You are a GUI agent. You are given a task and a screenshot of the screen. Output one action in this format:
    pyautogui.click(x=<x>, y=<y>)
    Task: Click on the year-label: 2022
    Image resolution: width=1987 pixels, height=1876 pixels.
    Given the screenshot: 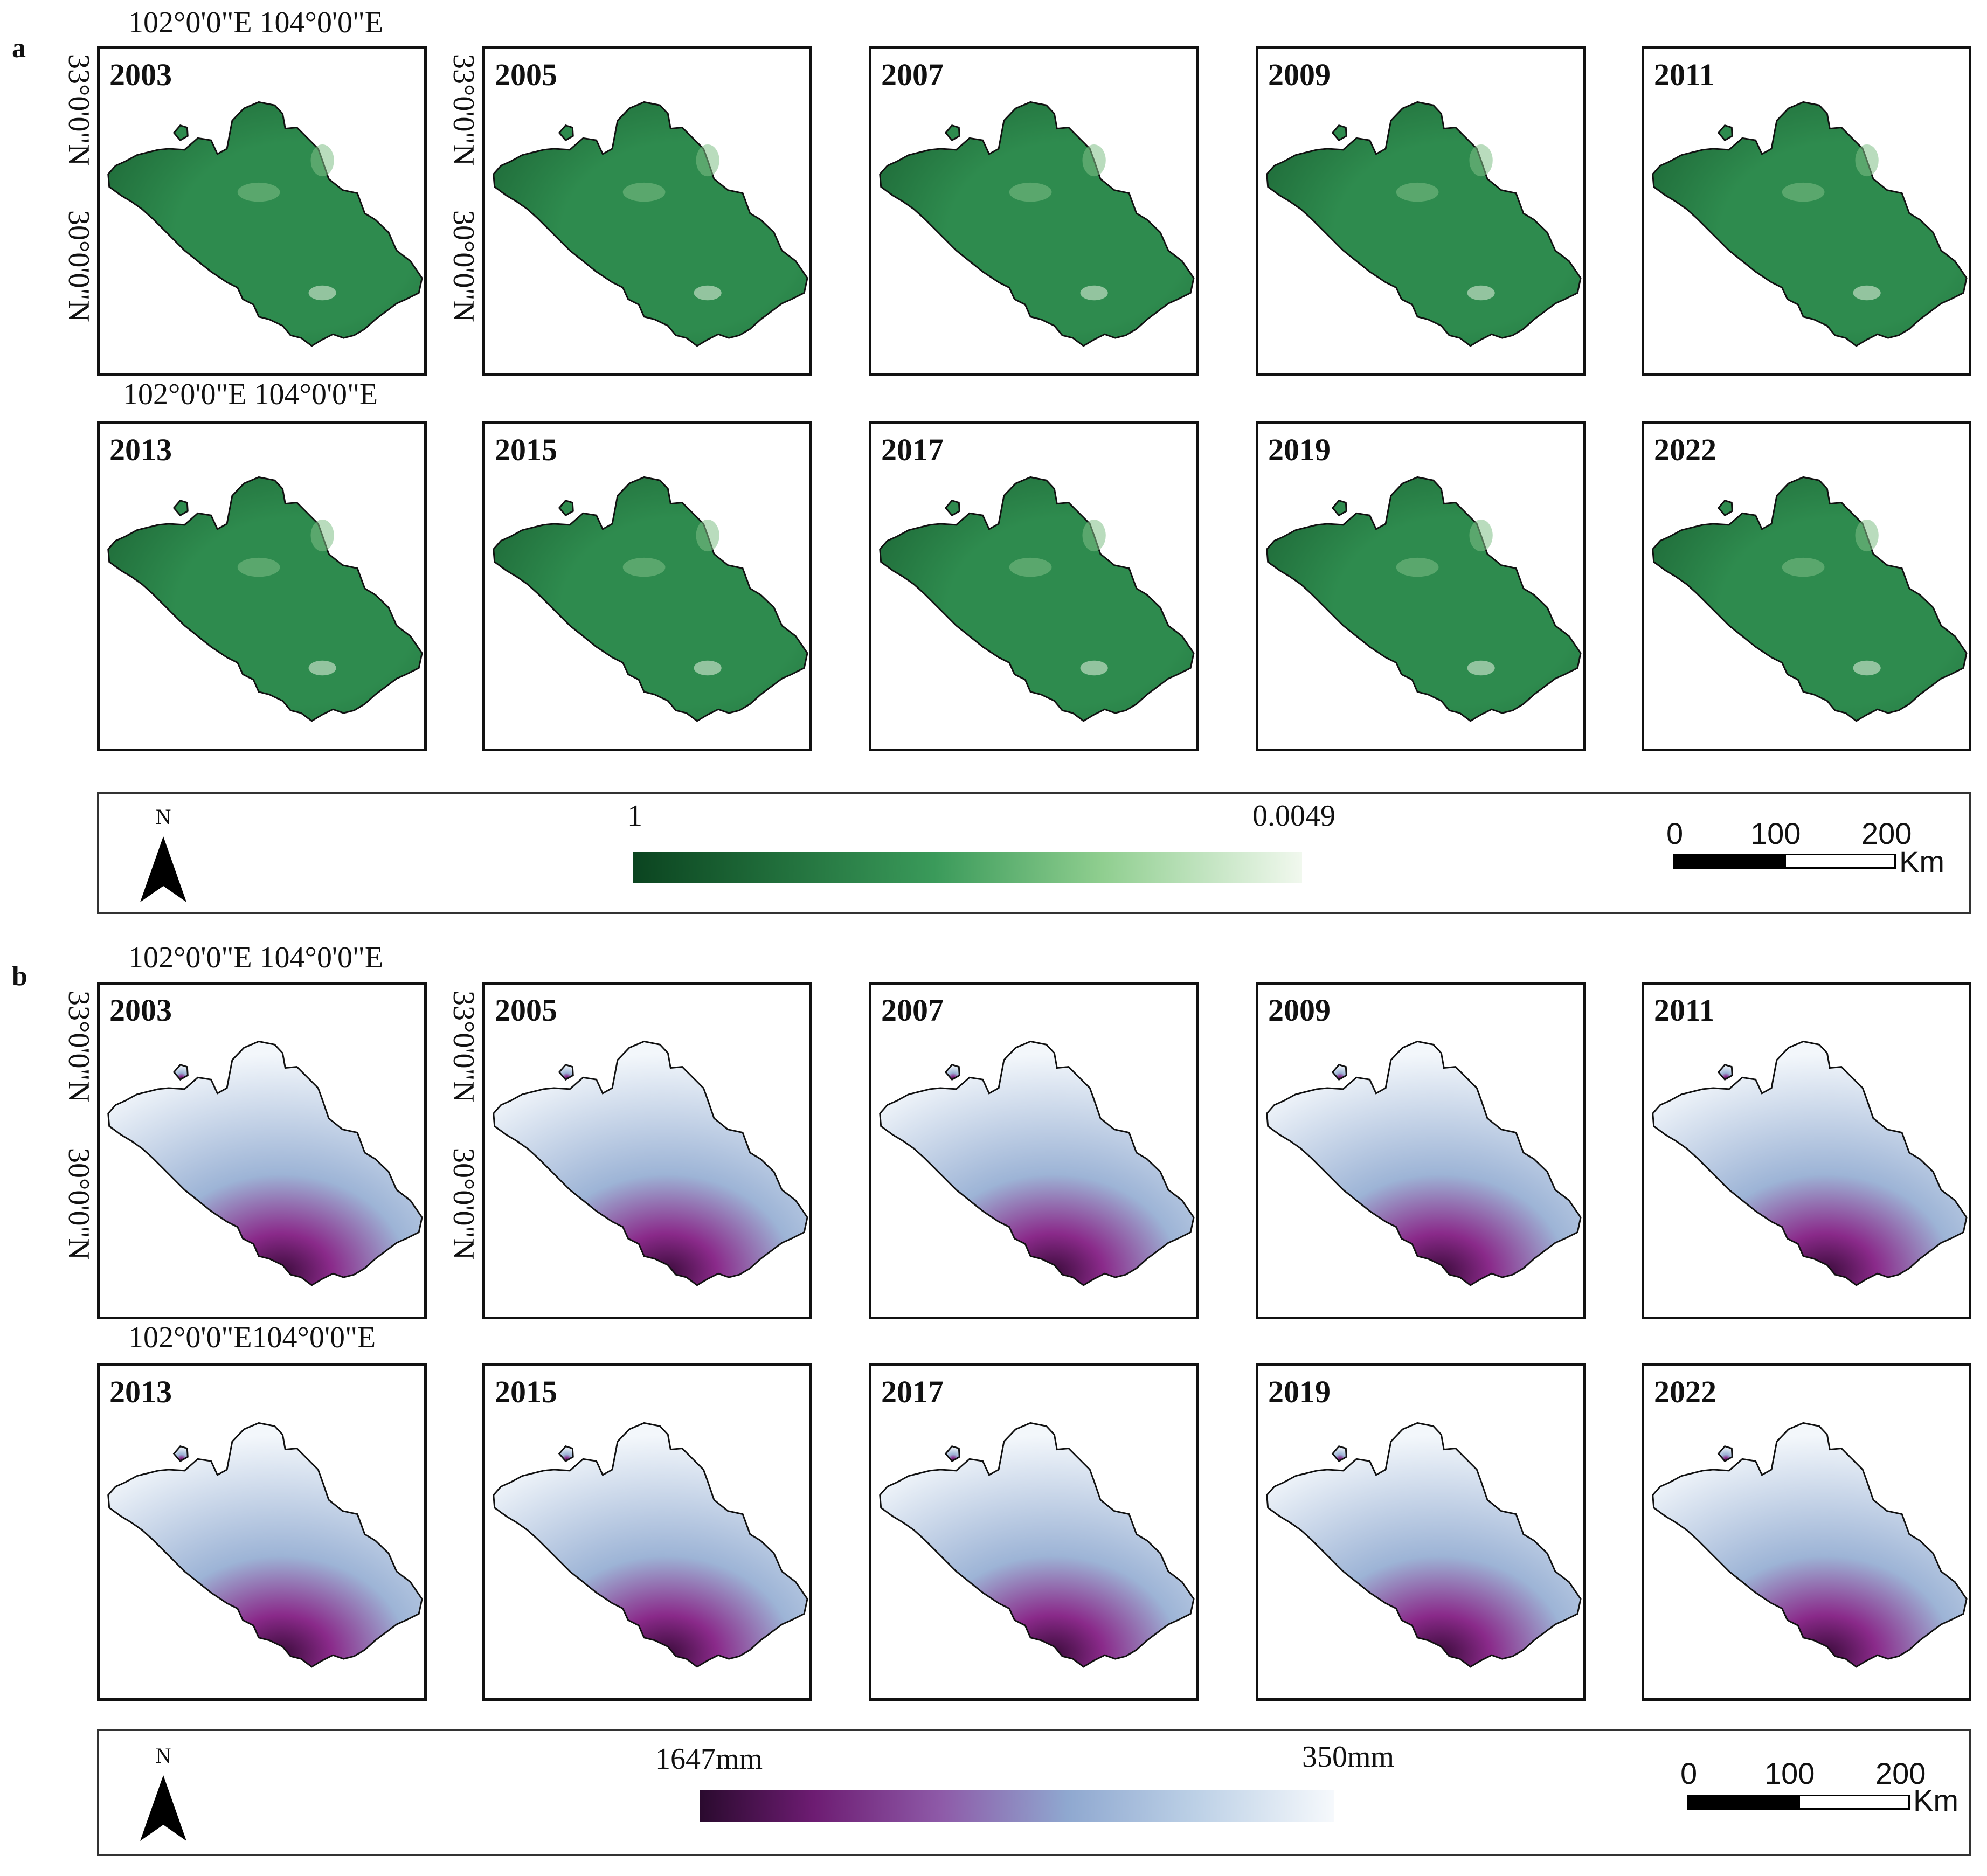 What is the action you would take?
    pyautogui.click(x=1685, y=449)
    